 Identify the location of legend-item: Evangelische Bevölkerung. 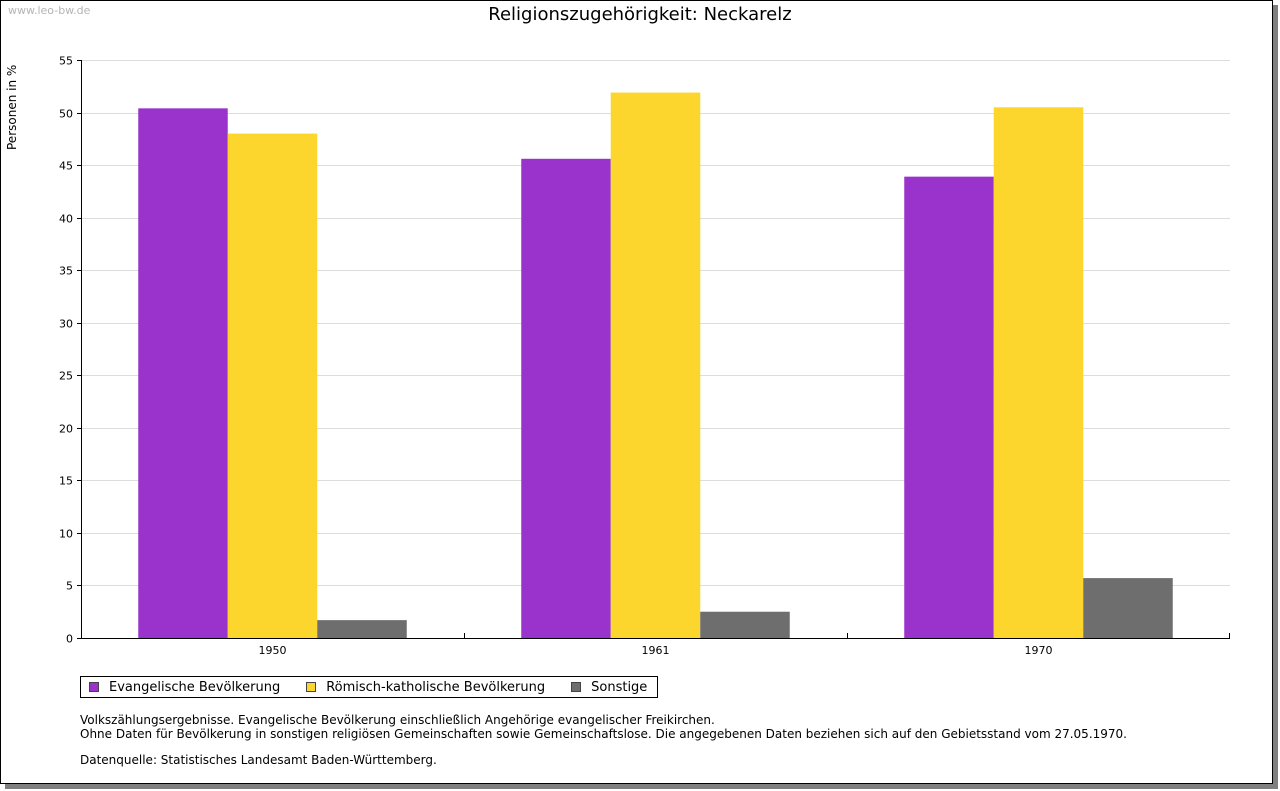
(184, 687).